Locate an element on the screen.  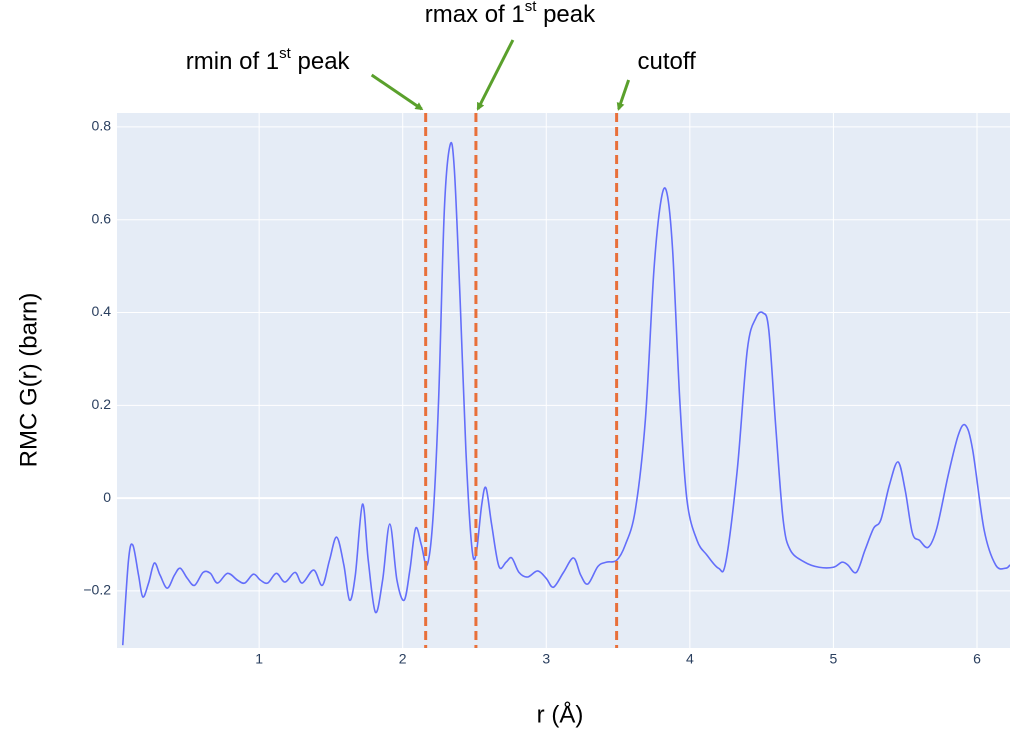
annotation-text: cutoff is located at coordinates (666, 61).